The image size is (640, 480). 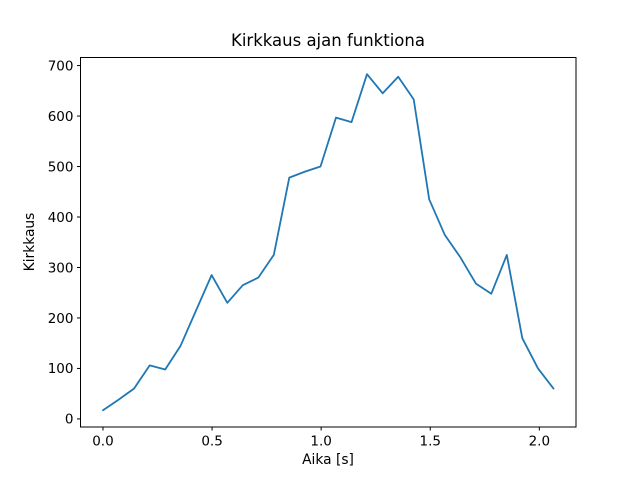 I want to click on x-tick-label: 2.0, so click(x=539, y=442).